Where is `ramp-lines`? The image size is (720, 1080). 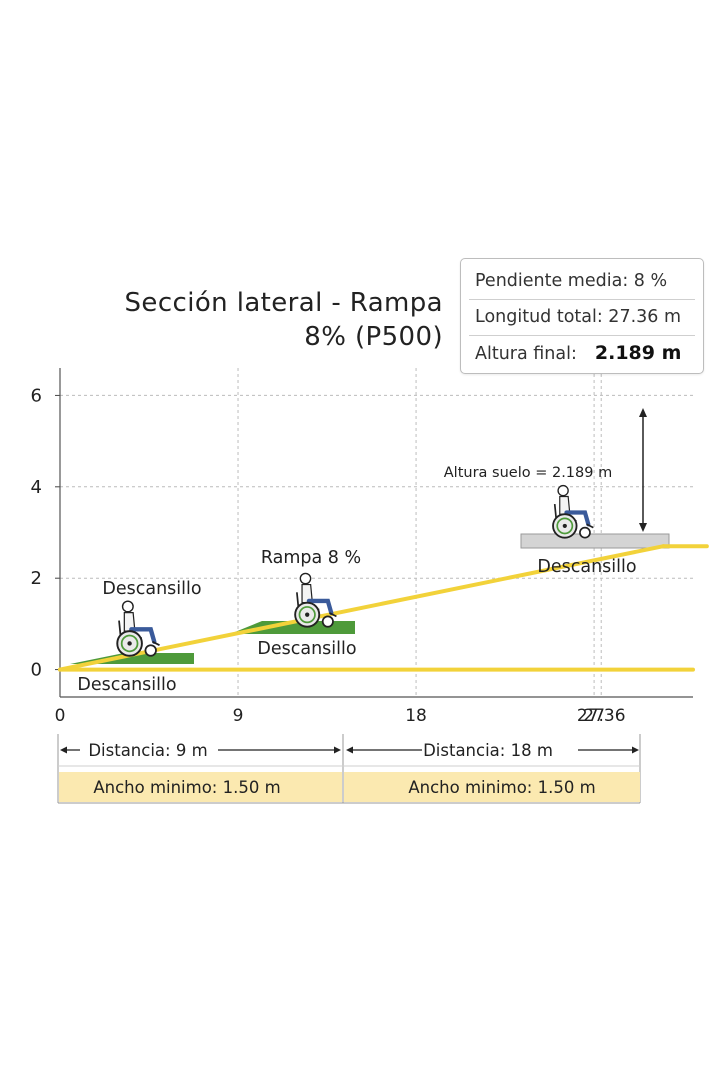
ramp-lines is located at coordinates (383, 608).